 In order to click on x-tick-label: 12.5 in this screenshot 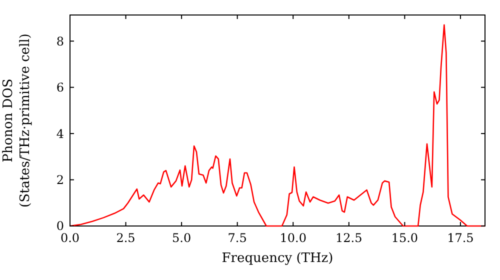, I will do `click(349, 238)`.